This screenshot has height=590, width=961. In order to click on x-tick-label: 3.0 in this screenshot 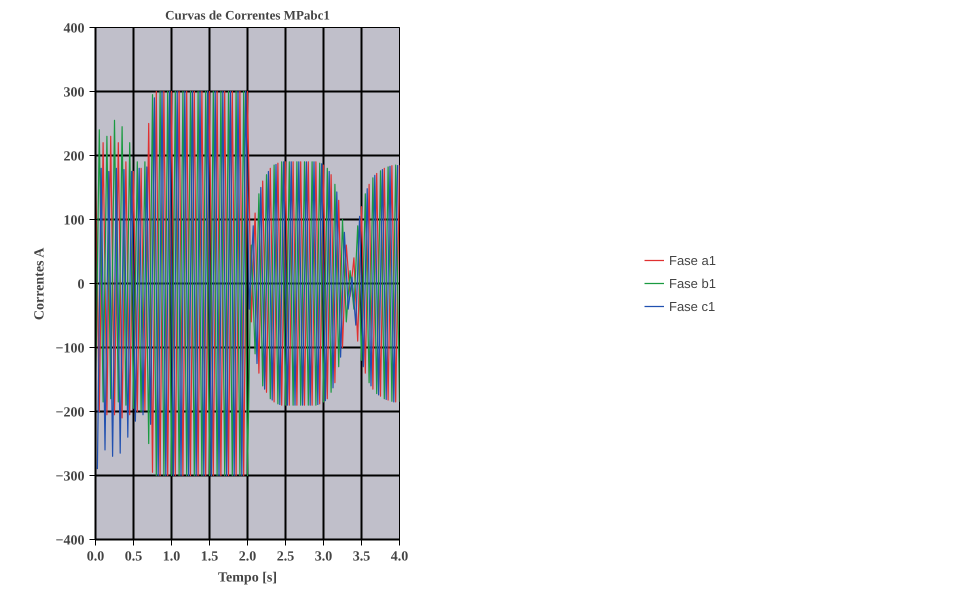, I will do `click(323, 557)`.